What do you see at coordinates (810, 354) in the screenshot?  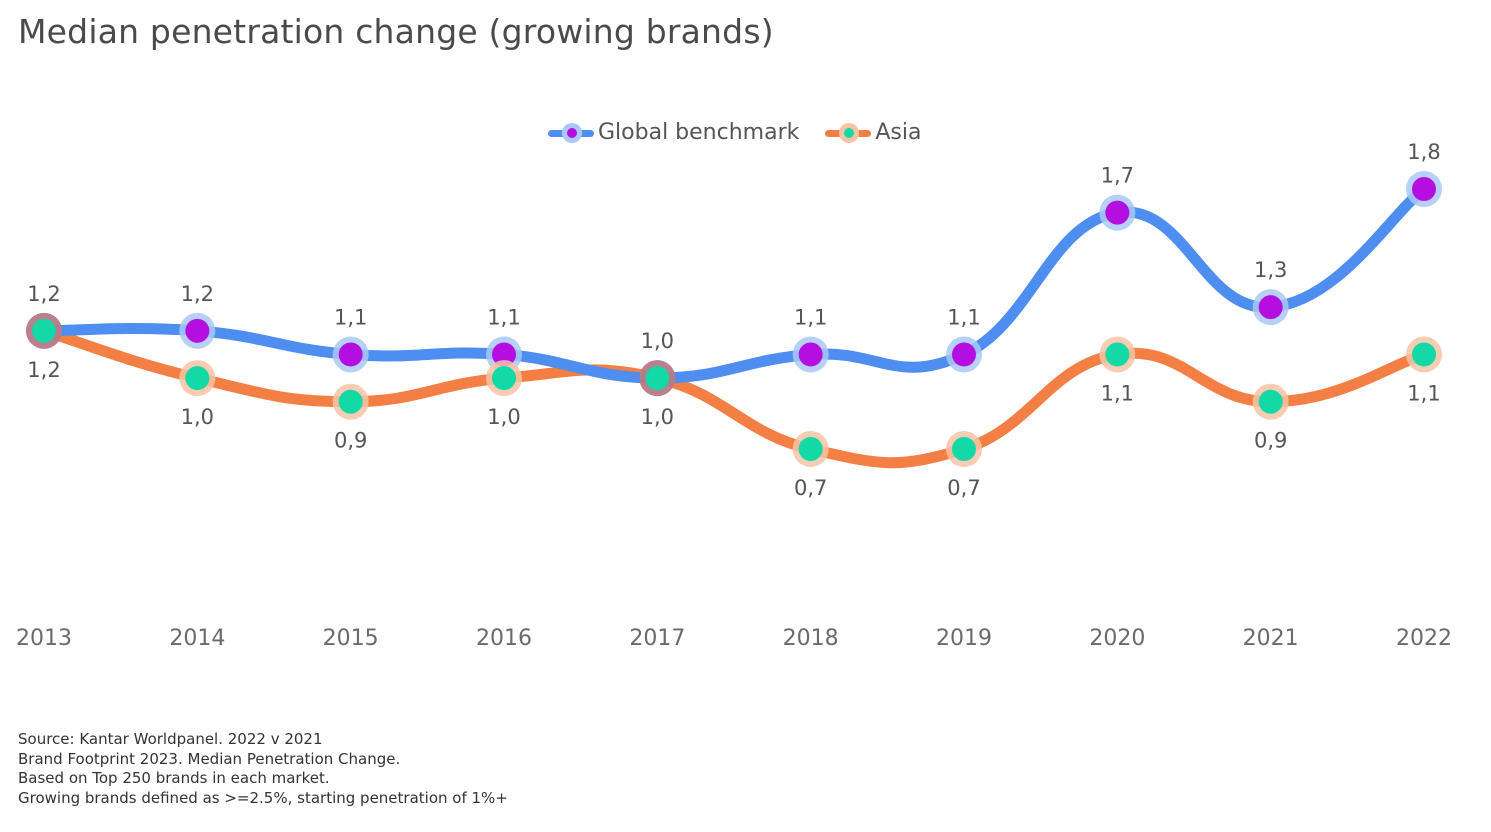 I see `marker-dot-global-2018` at bounding box center [810, 354].